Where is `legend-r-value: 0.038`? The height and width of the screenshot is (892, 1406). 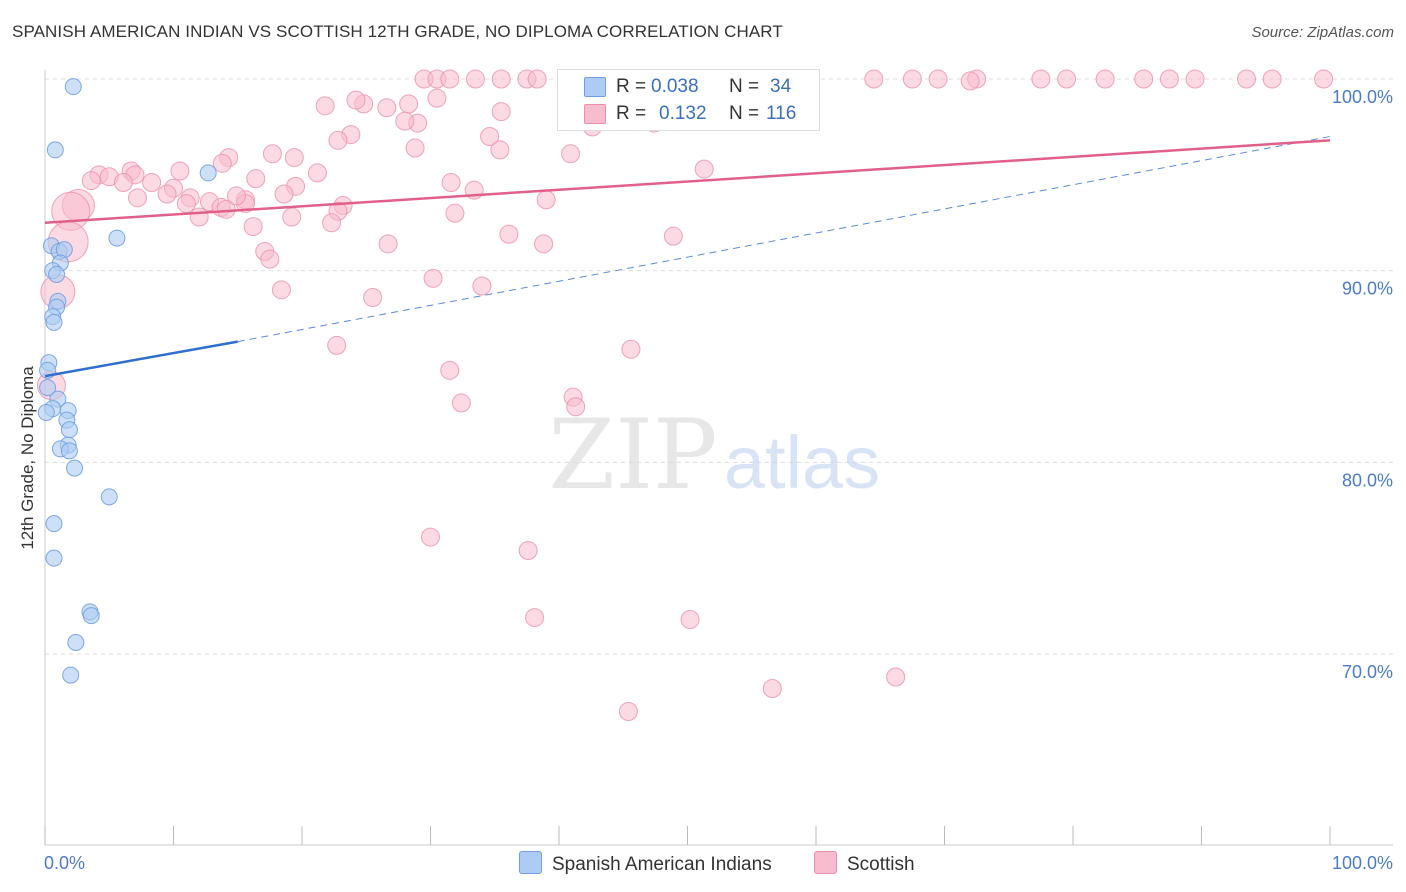
legend-r-value: 0.038 is located at coordinates (675, 86).